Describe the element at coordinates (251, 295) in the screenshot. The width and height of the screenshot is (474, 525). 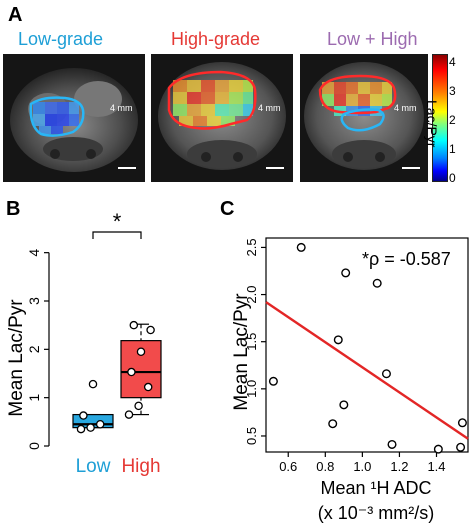
I see `y-tick-label: 2.0` at that location.